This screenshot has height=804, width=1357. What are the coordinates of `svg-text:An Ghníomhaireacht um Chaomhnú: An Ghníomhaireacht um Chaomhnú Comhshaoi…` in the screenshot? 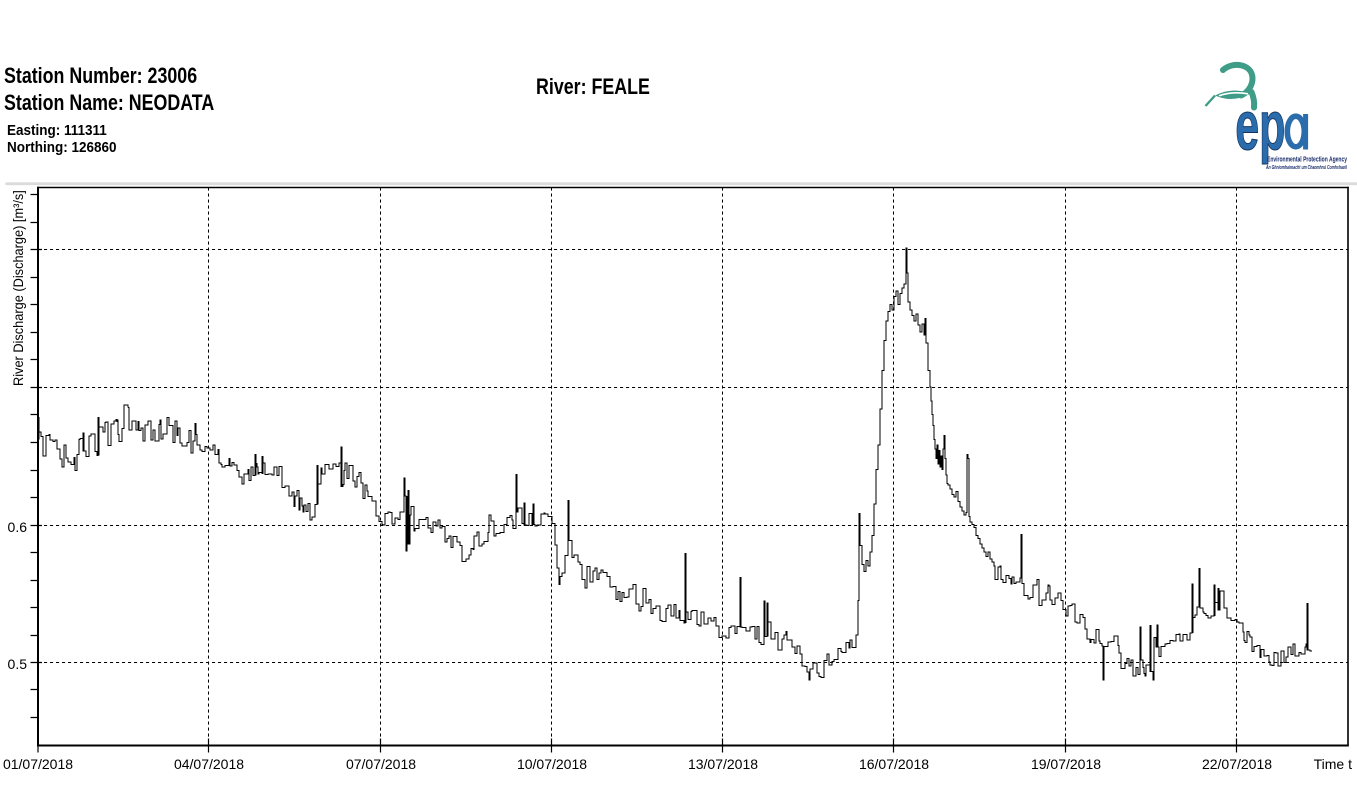 It's located at (1306, 168).